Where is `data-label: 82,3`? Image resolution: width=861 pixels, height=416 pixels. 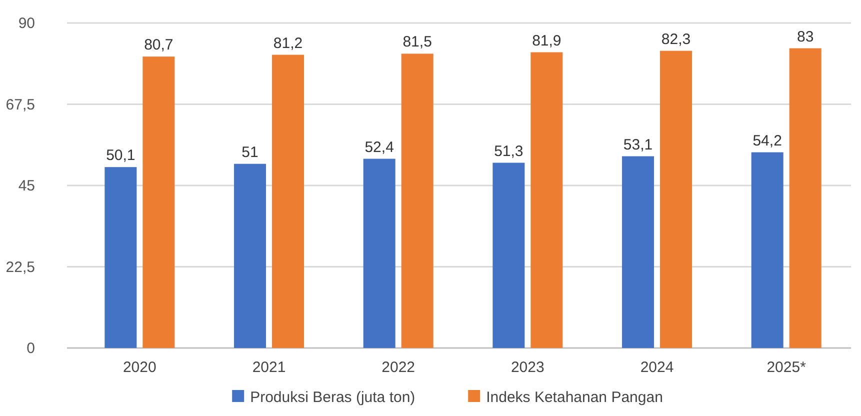
data-label: 82,3 is located at coordinates (676, 39).